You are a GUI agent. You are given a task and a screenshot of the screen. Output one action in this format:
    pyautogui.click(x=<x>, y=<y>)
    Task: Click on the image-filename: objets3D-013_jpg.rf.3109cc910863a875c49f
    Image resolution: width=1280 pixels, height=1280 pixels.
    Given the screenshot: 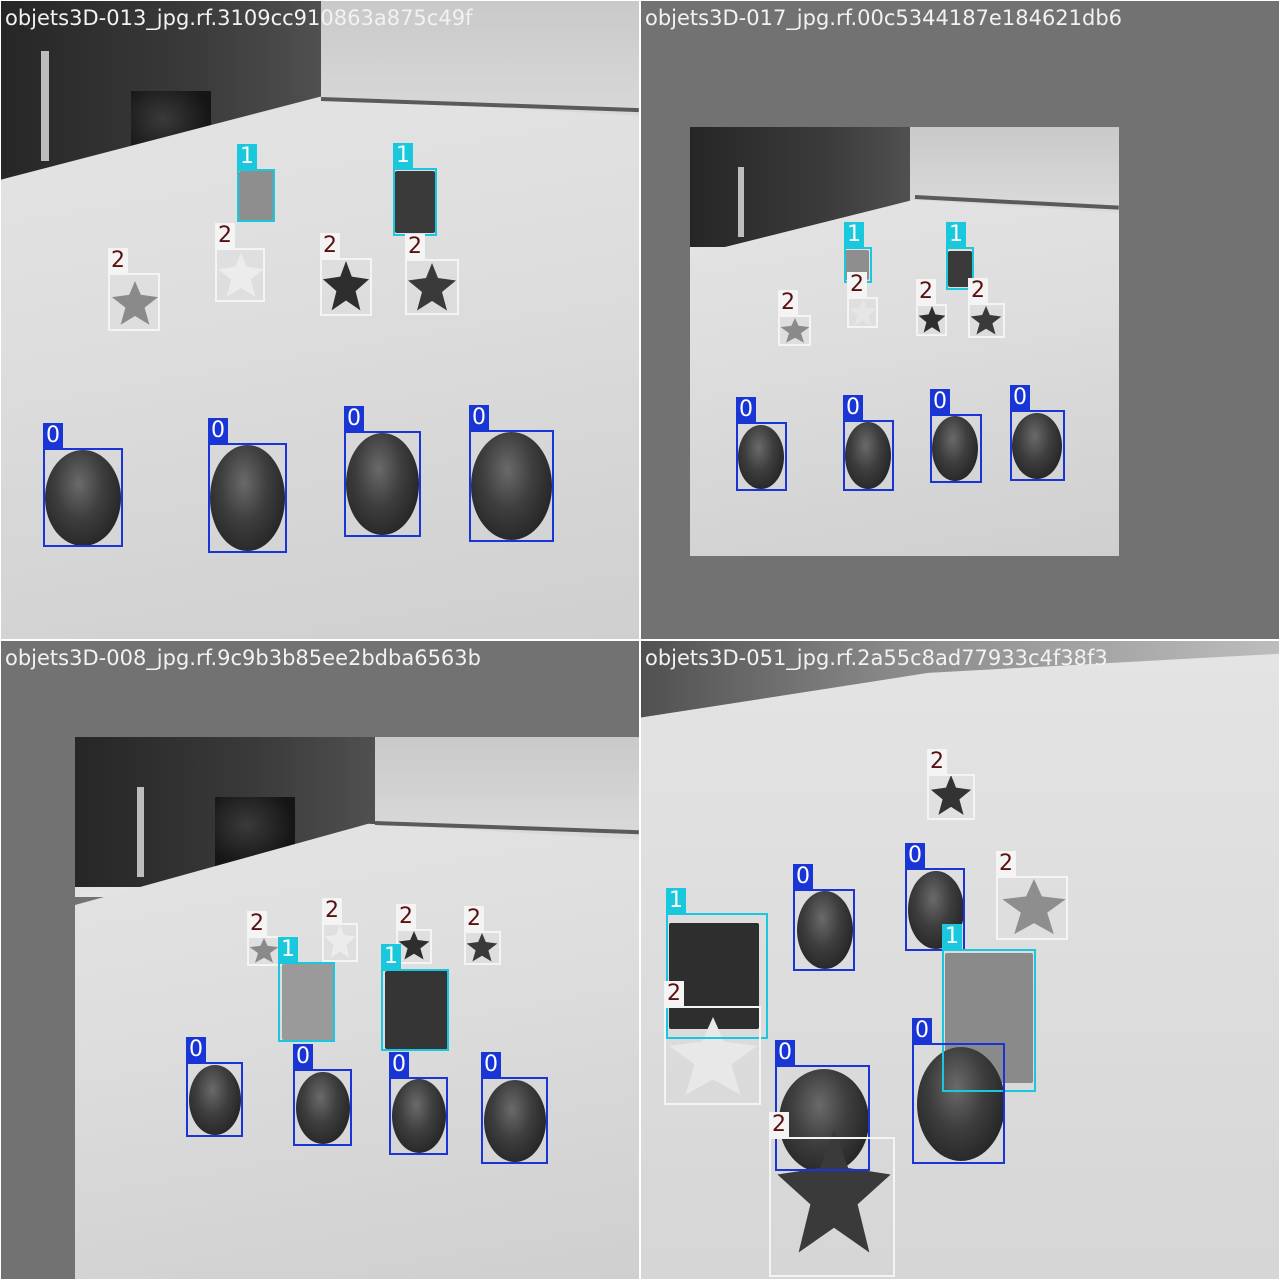 What is the action you would take?
    pyautogui.click(x=239, y=18)
    